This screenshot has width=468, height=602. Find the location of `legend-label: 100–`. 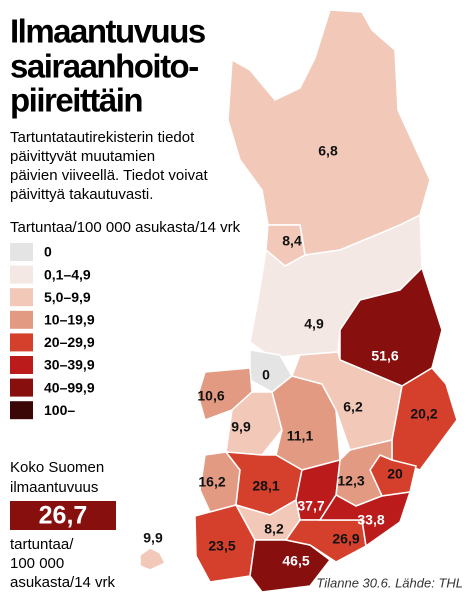

legend-label: 100– is located at coordinates (59, 410).